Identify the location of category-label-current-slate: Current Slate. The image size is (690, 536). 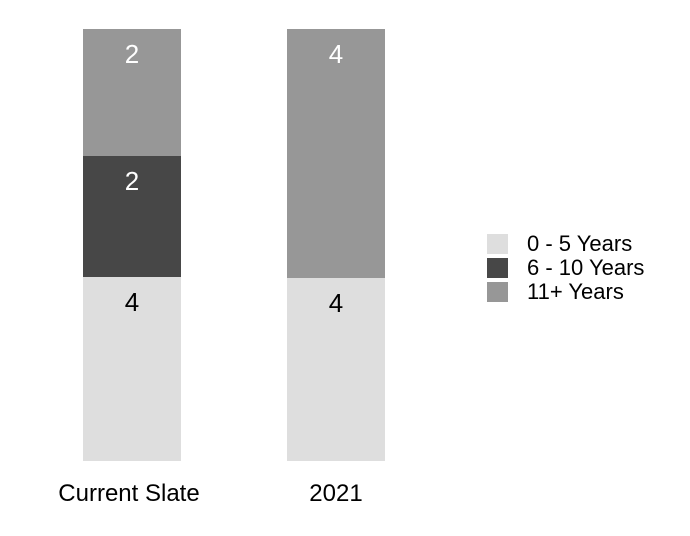
(129, 493).